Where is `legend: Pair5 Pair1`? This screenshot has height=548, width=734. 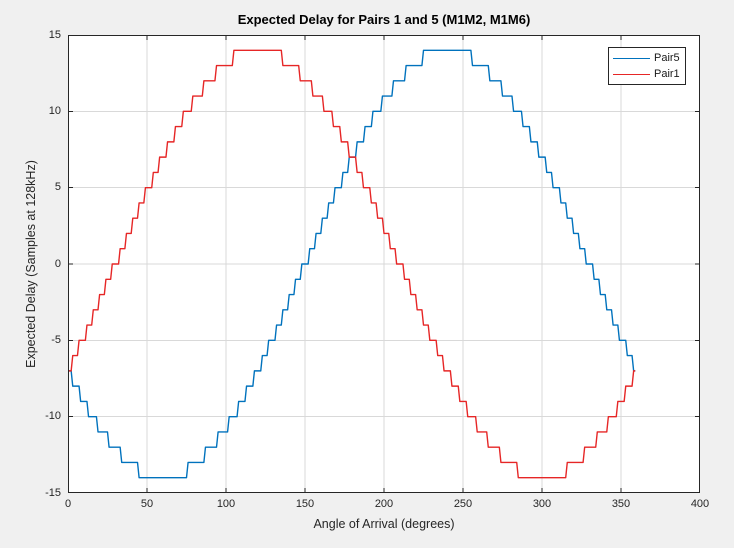 legend: Pair5 Pair1 is located at coordinates (647, 66).